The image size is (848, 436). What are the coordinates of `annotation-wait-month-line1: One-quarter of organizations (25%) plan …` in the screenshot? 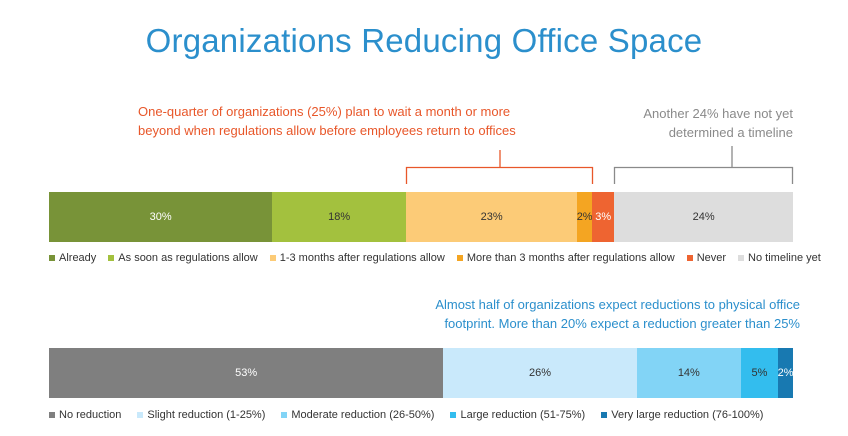 It's located at (324, 111).